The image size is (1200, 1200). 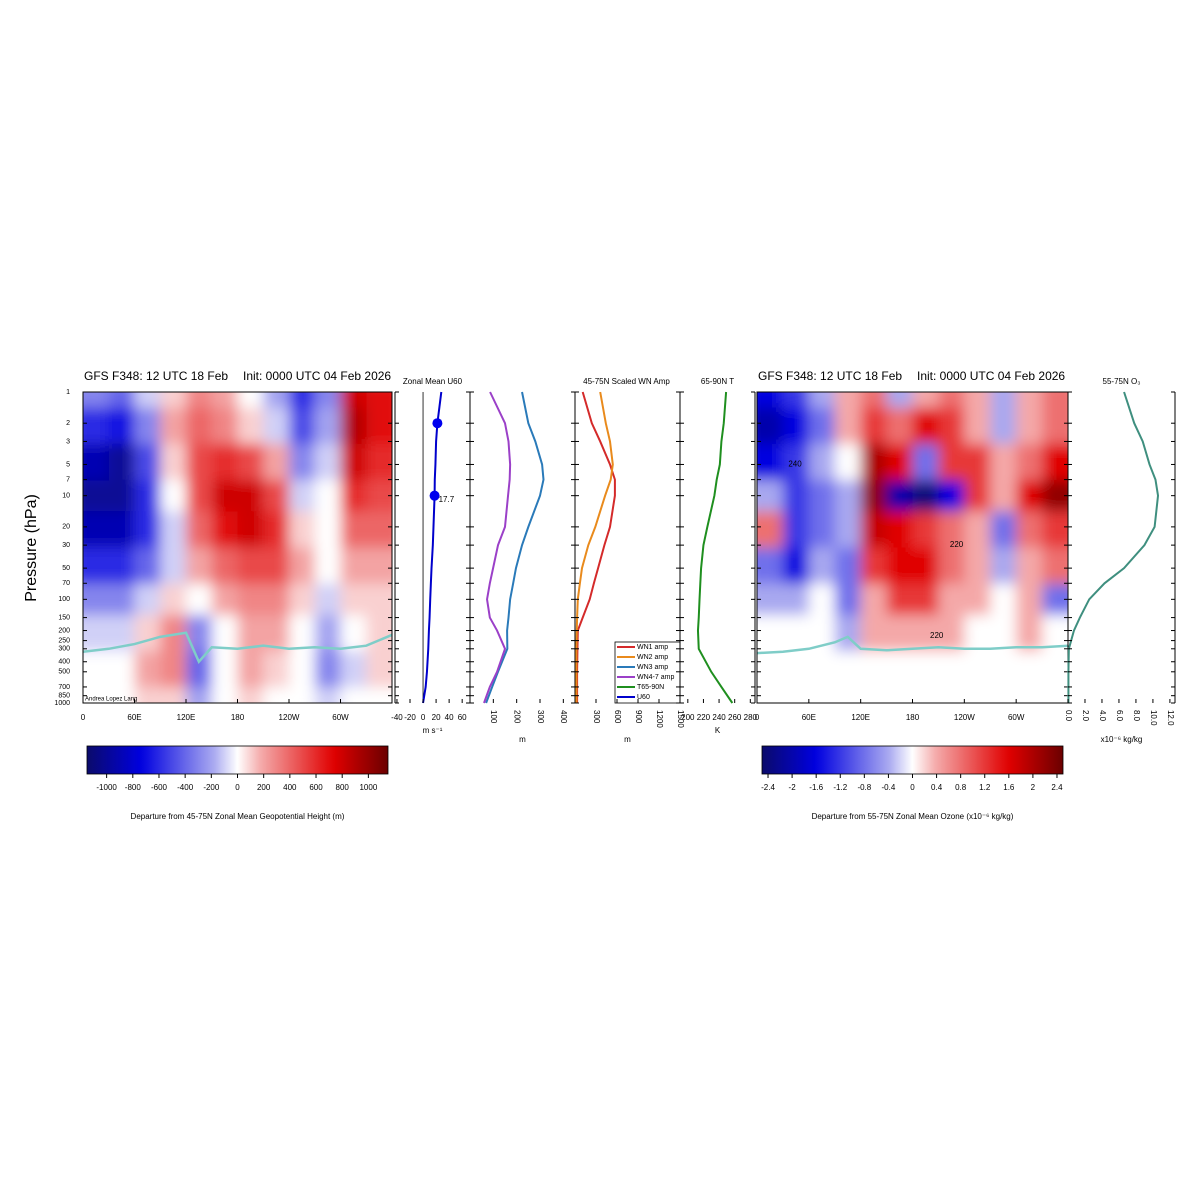 I want to click on x-tick-label: 2.0, so click(x=1085, y=716).